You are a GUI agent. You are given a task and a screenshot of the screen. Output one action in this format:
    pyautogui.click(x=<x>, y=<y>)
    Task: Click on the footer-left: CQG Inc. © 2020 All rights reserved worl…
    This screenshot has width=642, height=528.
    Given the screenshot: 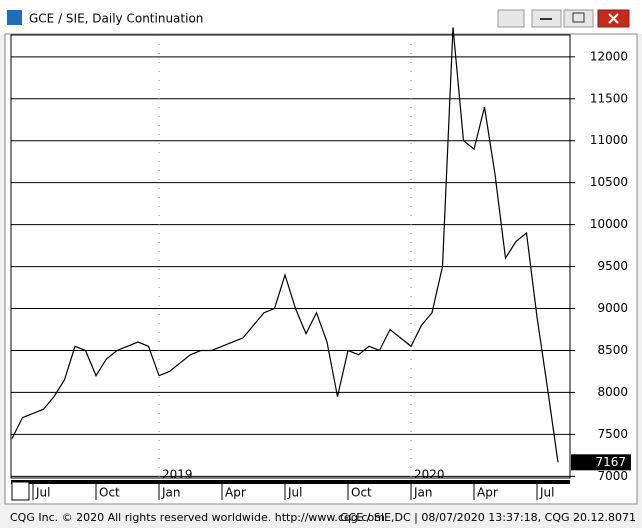 What is the action you would take?
    pyautogui.click(x=197, y=517)
    